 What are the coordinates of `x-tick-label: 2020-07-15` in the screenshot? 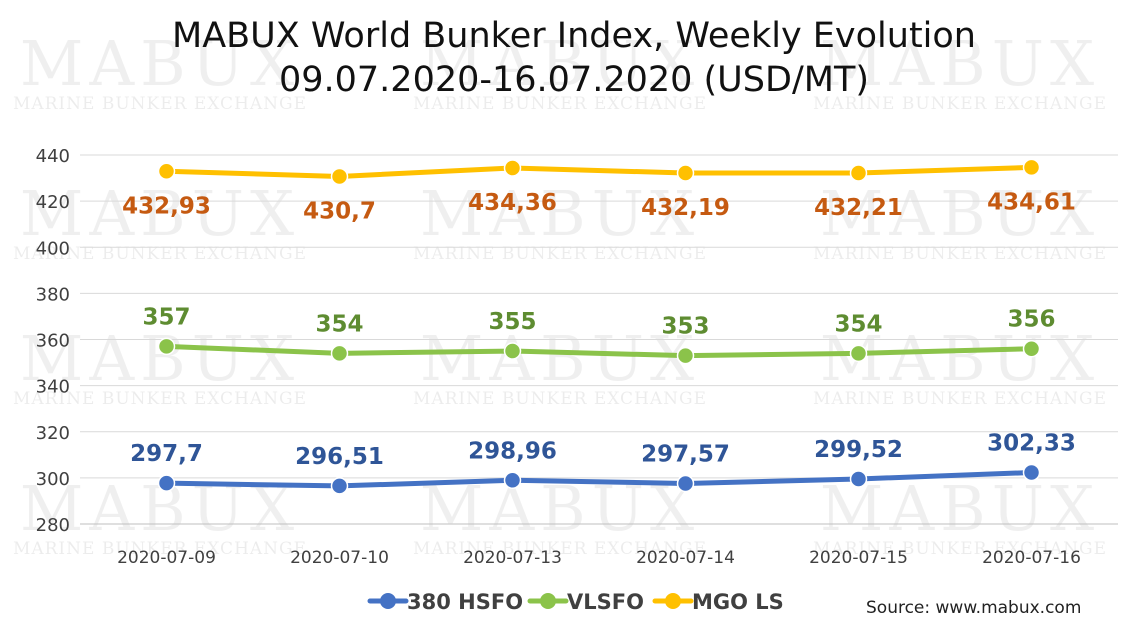 It's located at (858, 558).